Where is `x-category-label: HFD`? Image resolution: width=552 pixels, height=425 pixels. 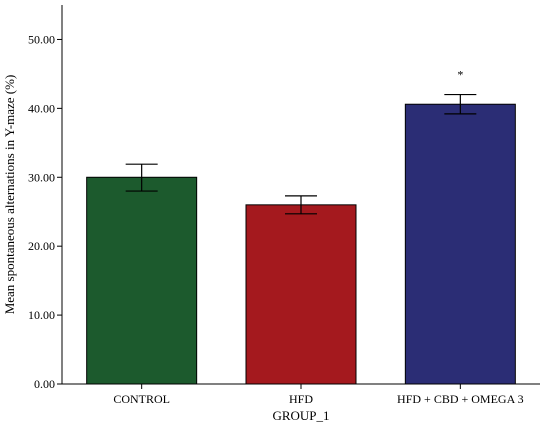 x-category-label: HFD is located at coordinates (301, 399).